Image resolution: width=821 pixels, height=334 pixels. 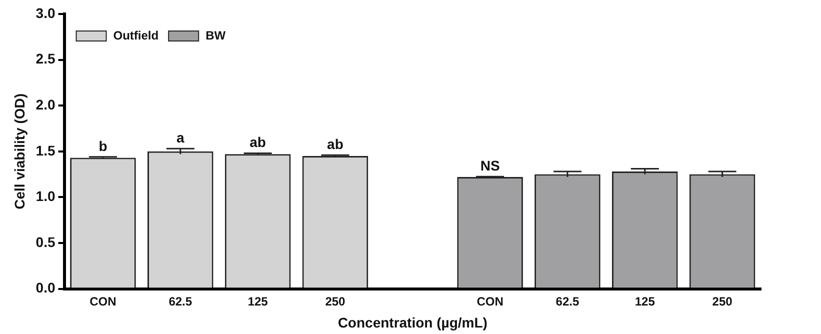 I want to click on y-tick-label: 3.0, so click(x=46, y=12).